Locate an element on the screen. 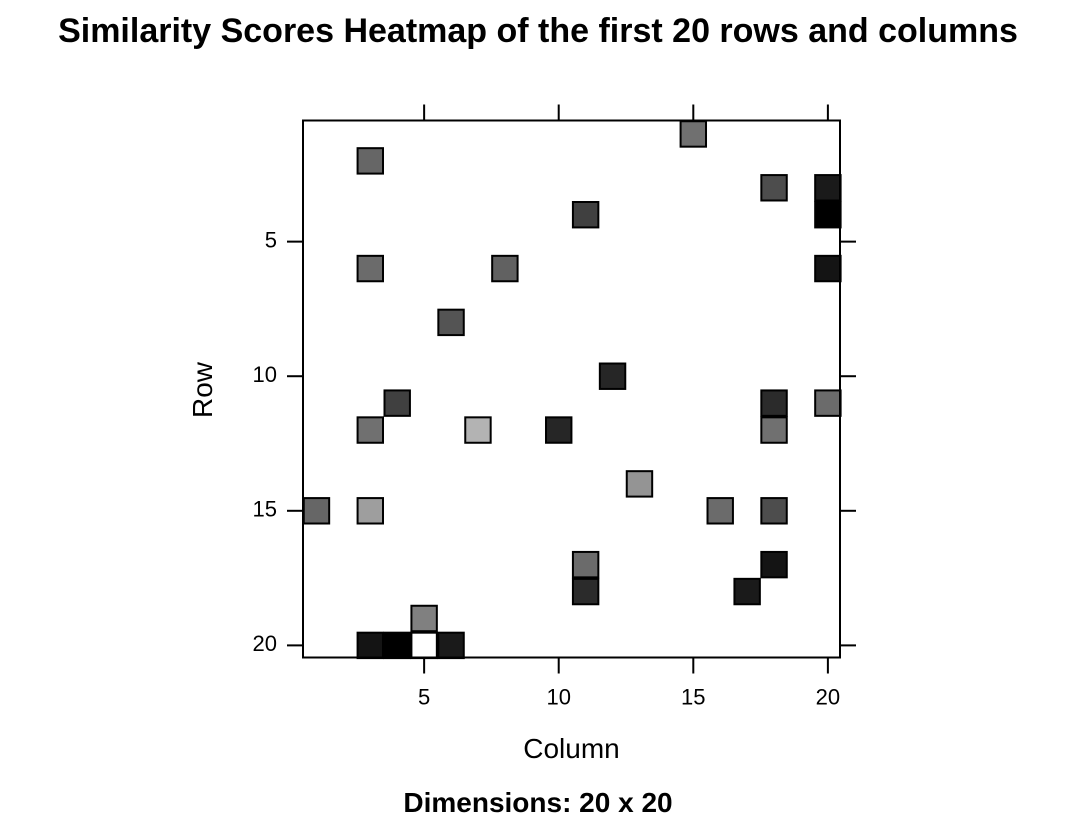 The image size is (1076, 832). x-tick-label: 15 is located at coordinates (693, 696).